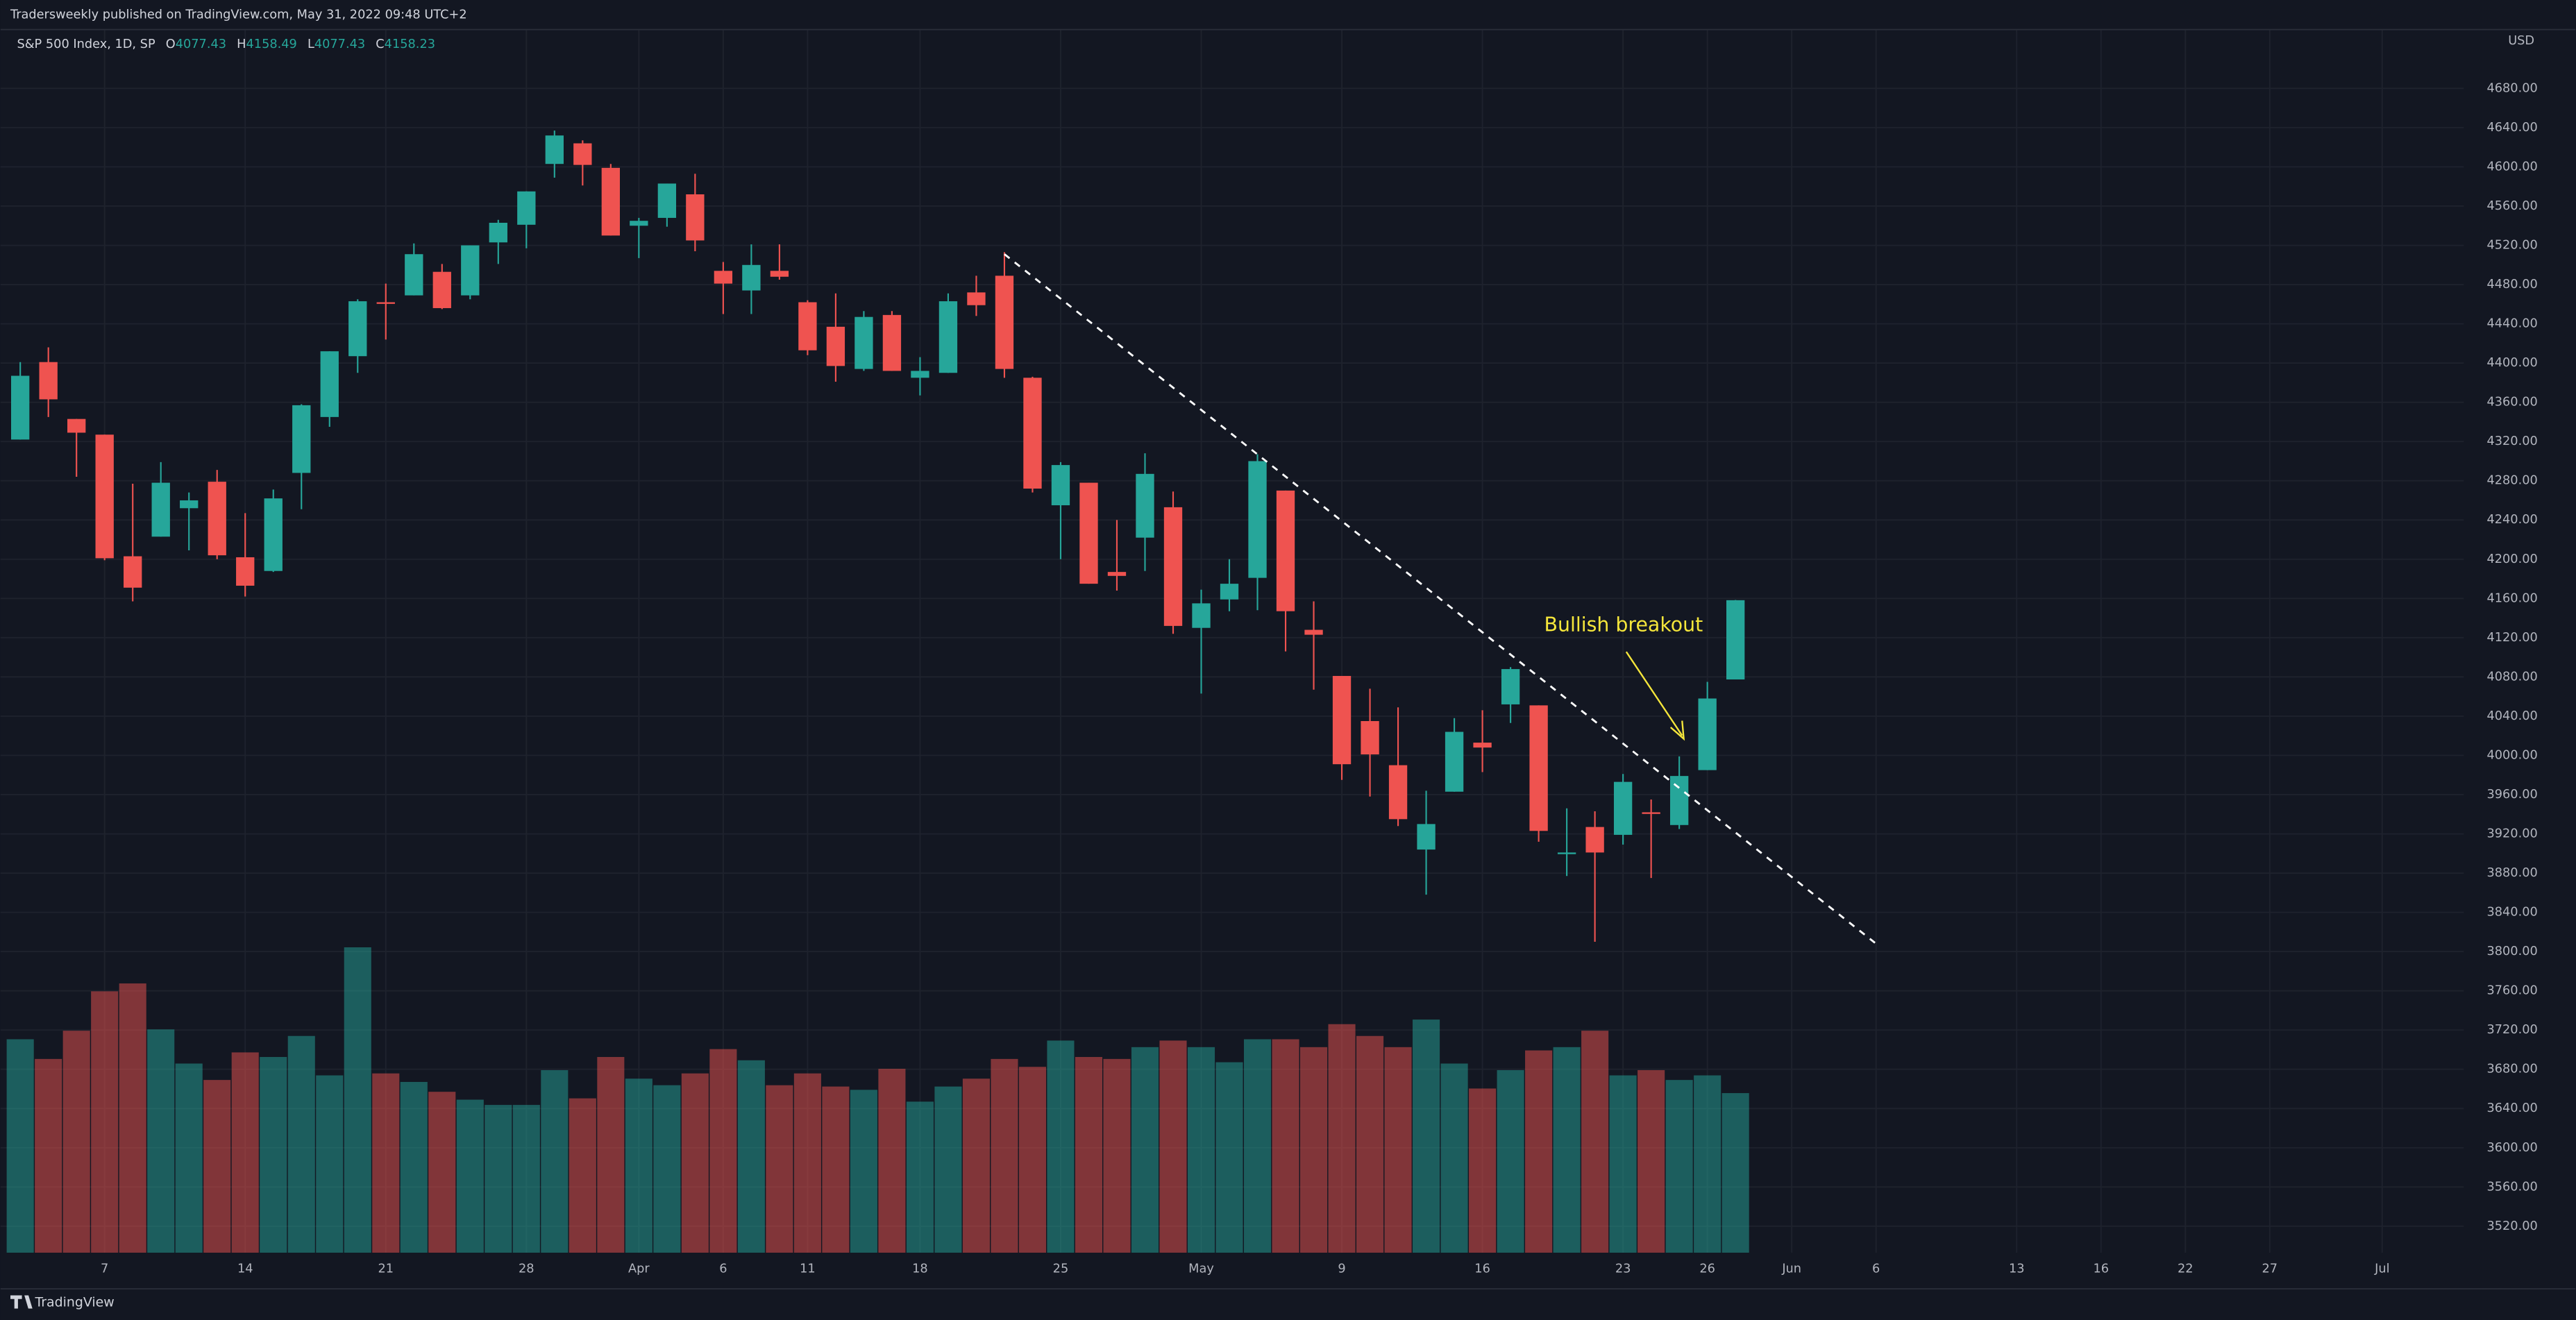 This screenshot has width=2576, height=1320. I want to click on x-tick-label: 6, so click(1876, 1269).